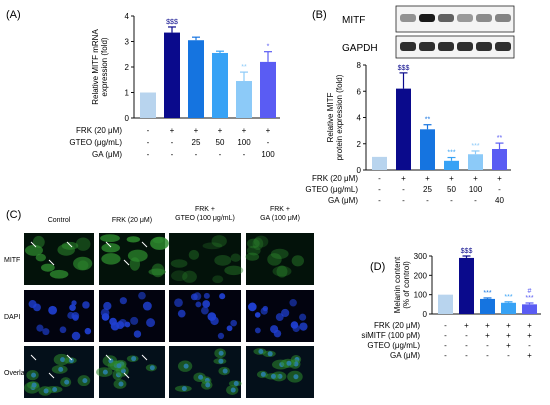 This screenshot has height=405, width=550. What do you see at coordinates (59, 316) in the screenshot?
I see `micrograph-tile` at bounding box center [59, 316].